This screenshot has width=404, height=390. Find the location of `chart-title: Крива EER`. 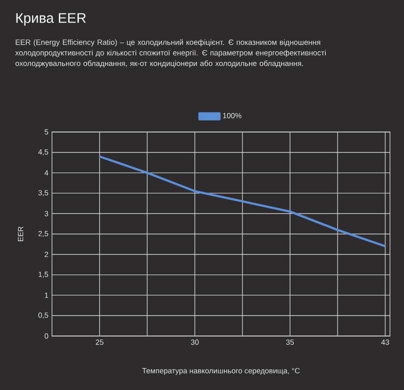

chart-title: Крива EER is located at coordinates (51, 19).